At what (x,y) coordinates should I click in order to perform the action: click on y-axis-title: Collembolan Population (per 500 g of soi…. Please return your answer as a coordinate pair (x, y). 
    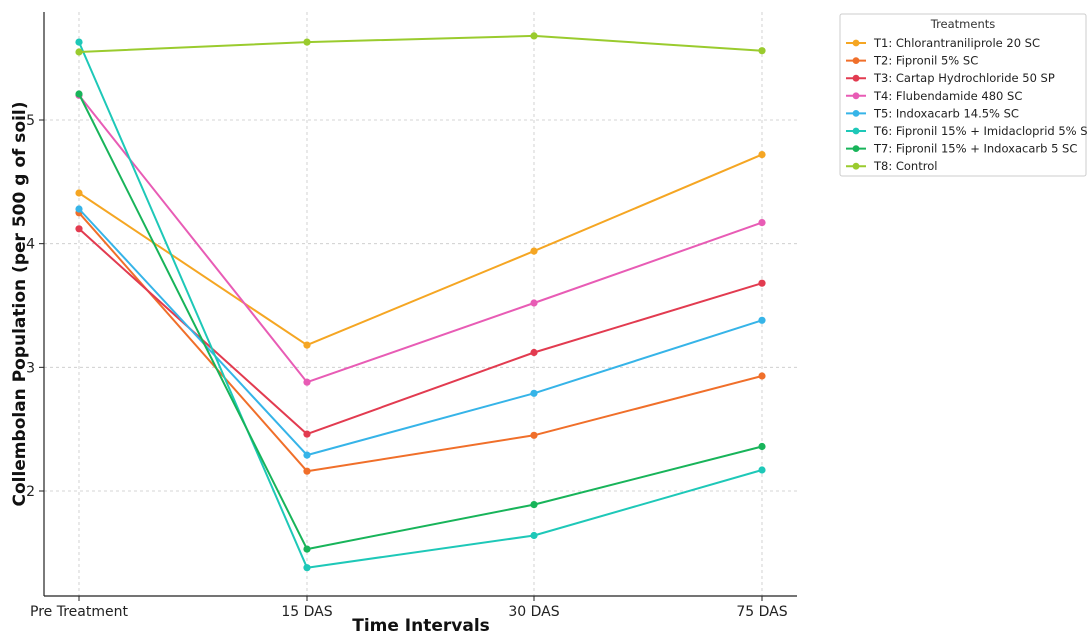
    Looking at the image, I should click on (20, 303).